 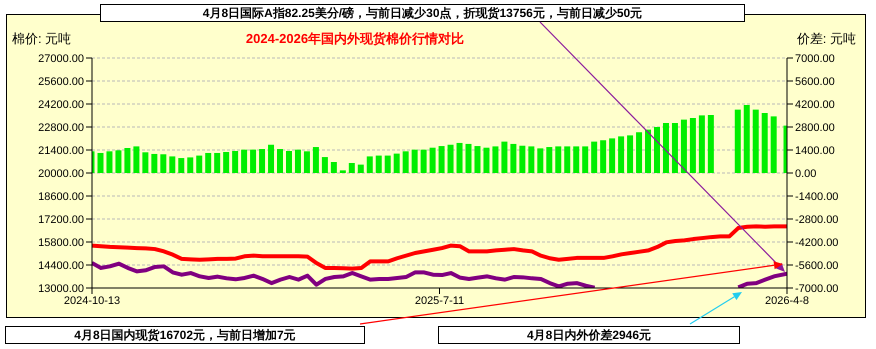 What do you see at coordinates (589, 335) in the screenshot?
I see `text: 4月8日内外价差2946元` at bounding box center [589, 335].